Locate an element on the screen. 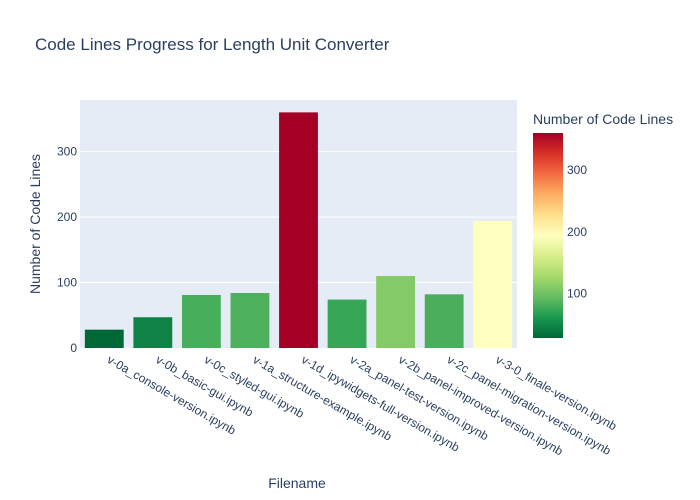  colorbar-tick-label: 200 is located at coordinates (577, 232).